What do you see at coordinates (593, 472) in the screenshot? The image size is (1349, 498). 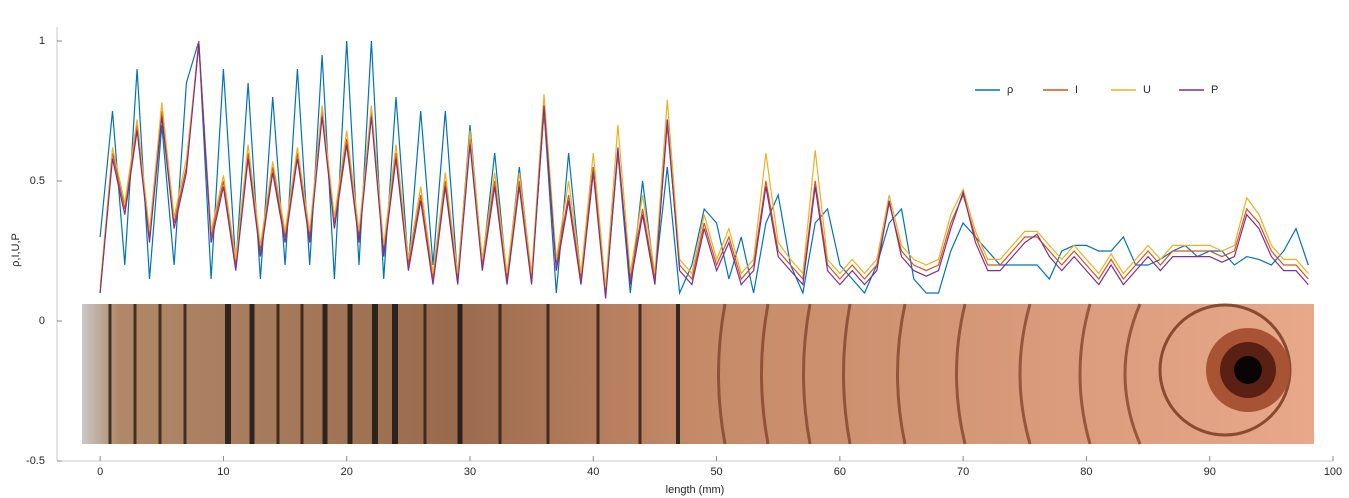 I see `x-tick-label: 40` at bounding box center [593, 472].